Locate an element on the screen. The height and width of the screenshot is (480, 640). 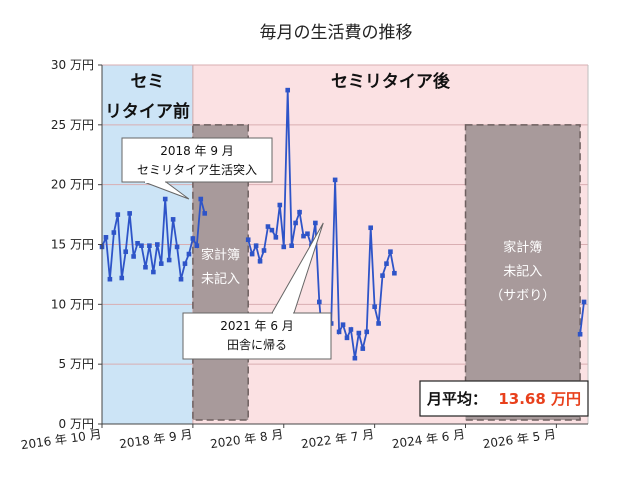
region-label: セミリタイア後 is located at coordinates (391, 81).